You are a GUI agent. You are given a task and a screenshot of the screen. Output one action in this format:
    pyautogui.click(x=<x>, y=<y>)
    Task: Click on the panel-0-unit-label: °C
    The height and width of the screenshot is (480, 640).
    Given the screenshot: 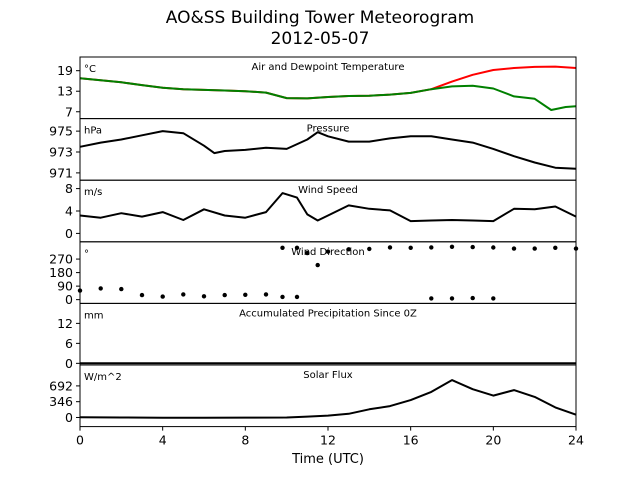 What is the action you would take?
    pyautogui.click(x=90, y=69)
    